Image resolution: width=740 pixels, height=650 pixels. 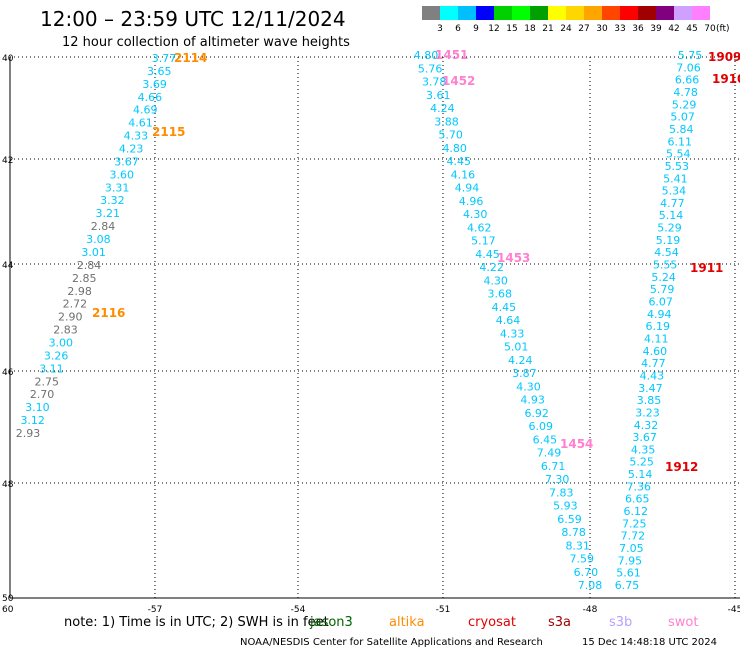 I want to click on wave-height-value: 7.06, so click(x=688, y=67).